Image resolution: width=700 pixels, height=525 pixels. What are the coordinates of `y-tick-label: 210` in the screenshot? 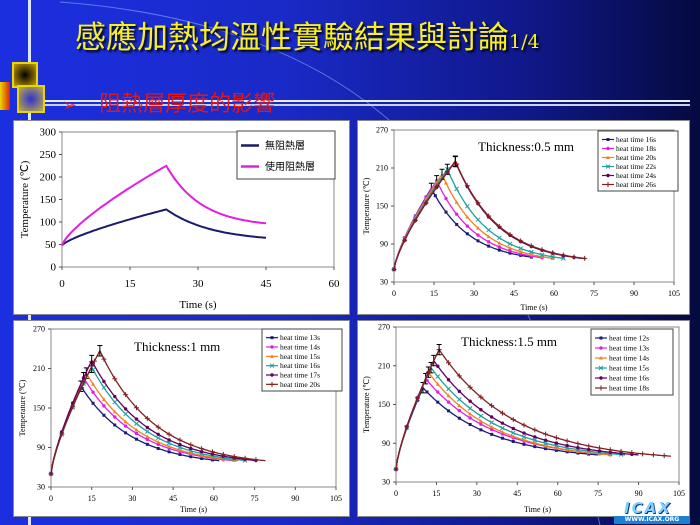 It's located at (384, 365).